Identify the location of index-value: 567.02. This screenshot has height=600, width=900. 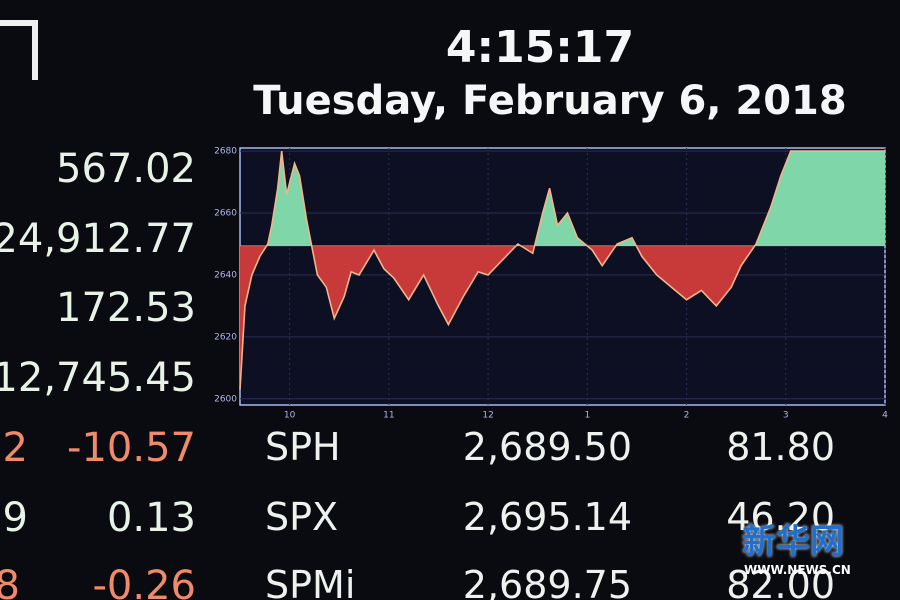
(126, 169).